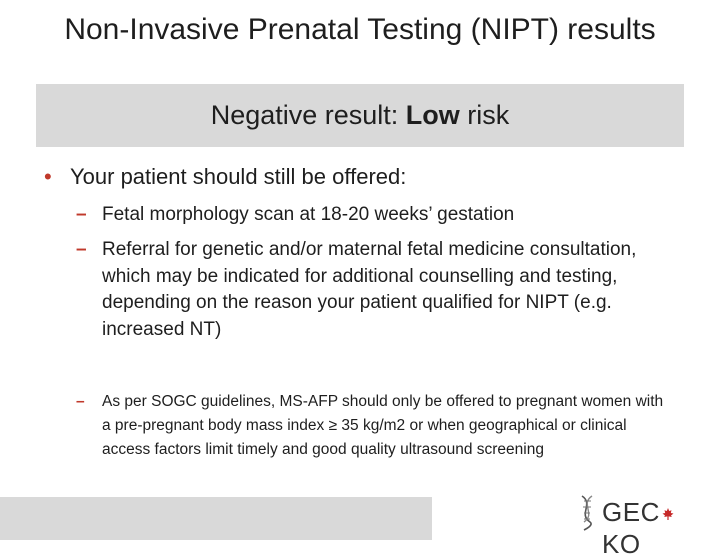  I want to click on banner-suffix: risk, so click(484, 115).